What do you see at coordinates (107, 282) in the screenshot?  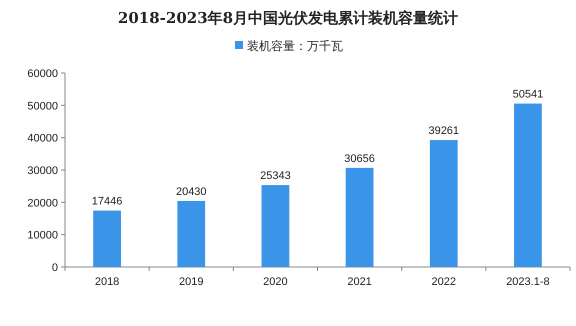 I see `x-tick-label: 2018` at bounding box center [107, 282].